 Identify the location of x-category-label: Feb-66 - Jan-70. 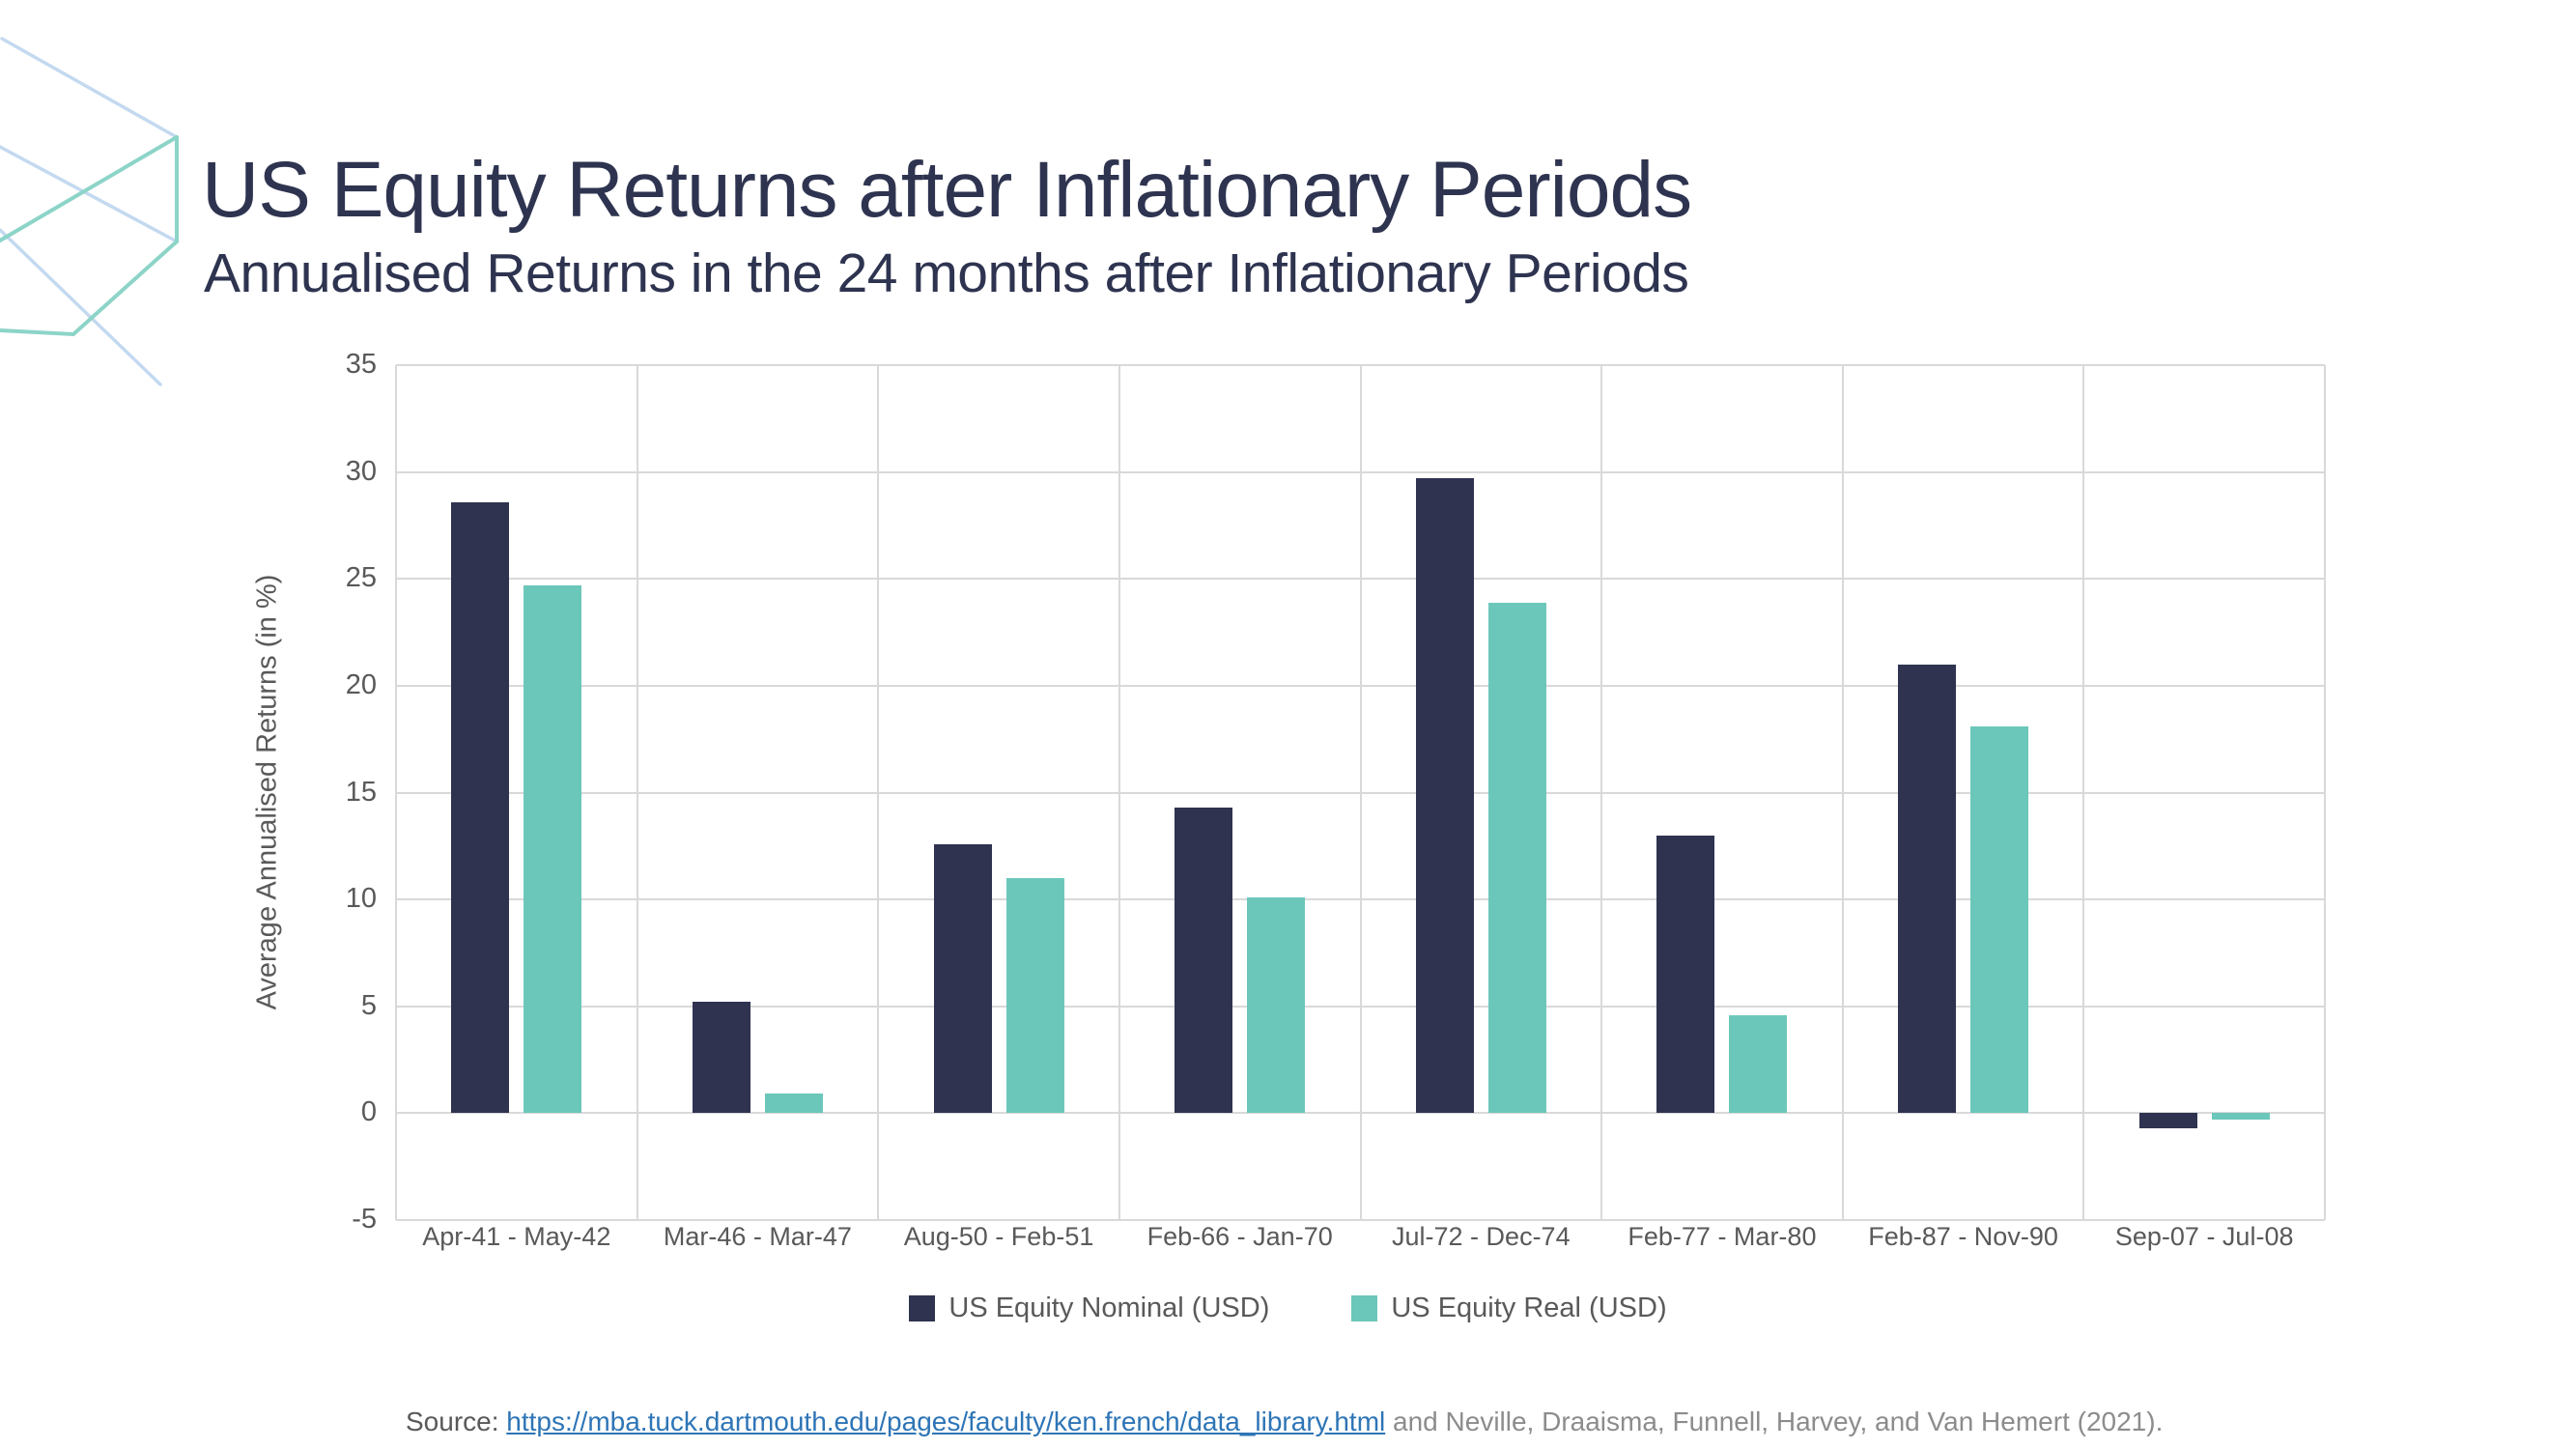
(1239, 1236).